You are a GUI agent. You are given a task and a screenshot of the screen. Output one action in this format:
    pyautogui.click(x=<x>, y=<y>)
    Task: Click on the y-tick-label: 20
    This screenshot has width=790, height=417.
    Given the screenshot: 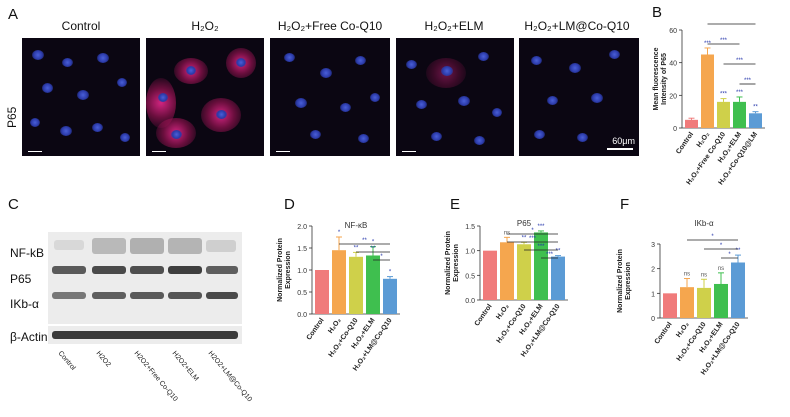 What is the action you would take?
    pyautogui.click(x=673, y=96)
    